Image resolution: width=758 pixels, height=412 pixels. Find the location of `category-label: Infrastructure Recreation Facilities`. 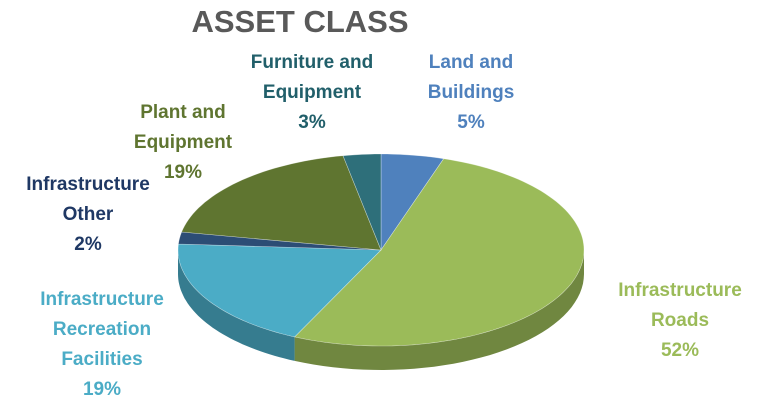

category-label: Infrastructure Recreation Facilities is located at coordinates (102, 329).